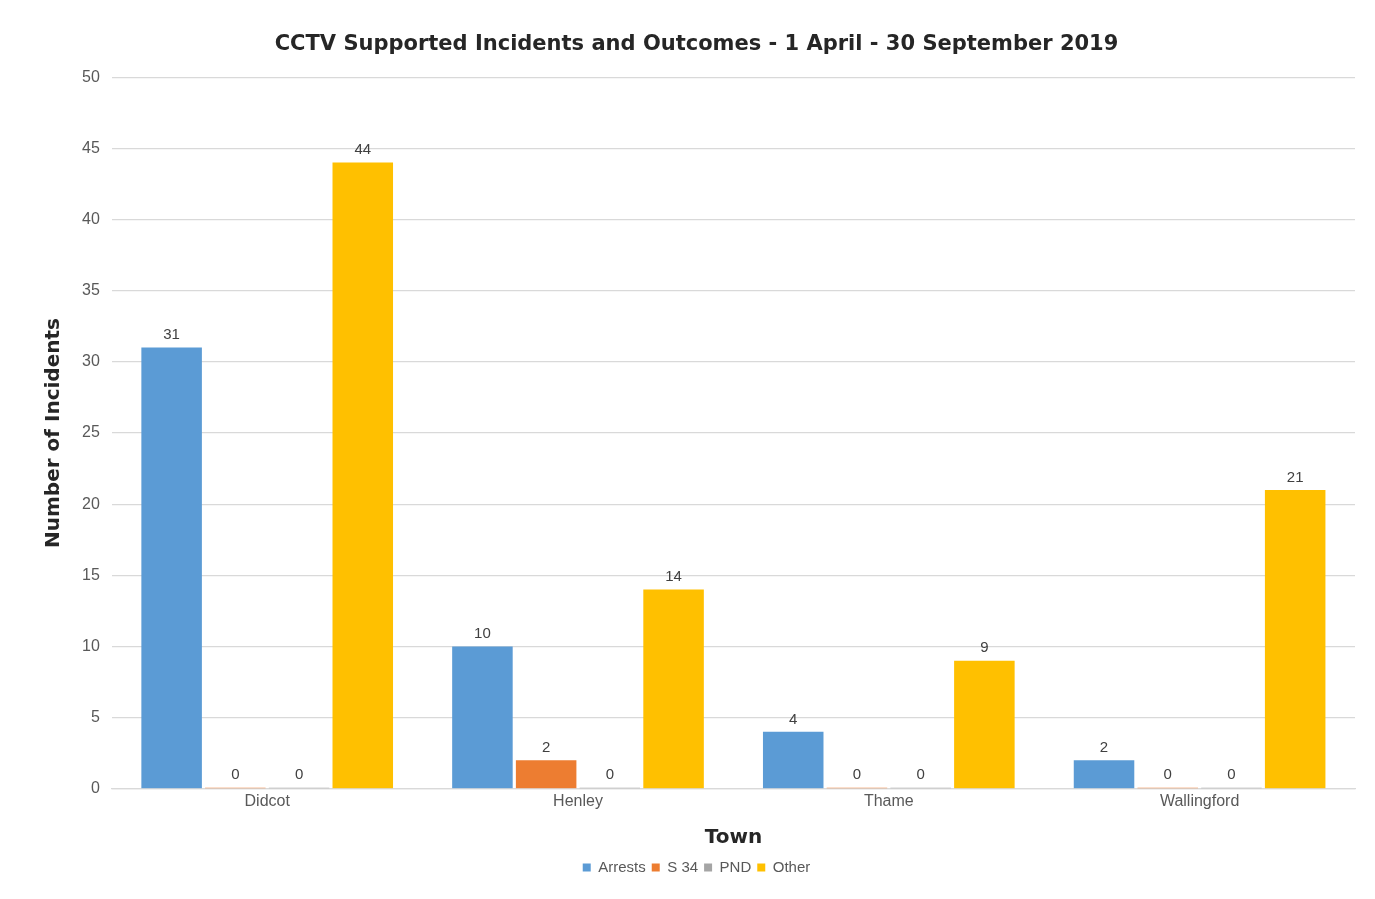 The width and height of the screenshot is (1375, 899). I want to click on legend-label: PND, so click(735, 866).